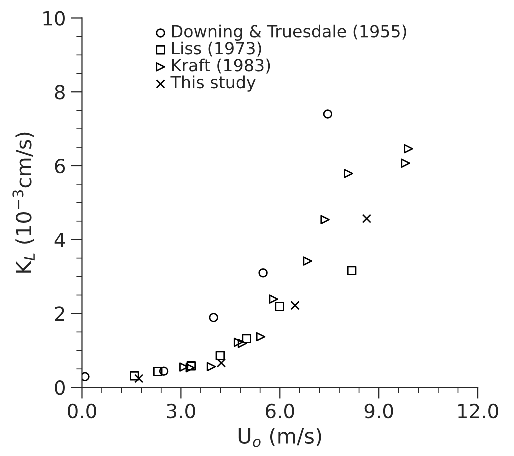 This screenshot has height=456, width=514. I want to click on y-tick-label: 4, so click(60, 240).